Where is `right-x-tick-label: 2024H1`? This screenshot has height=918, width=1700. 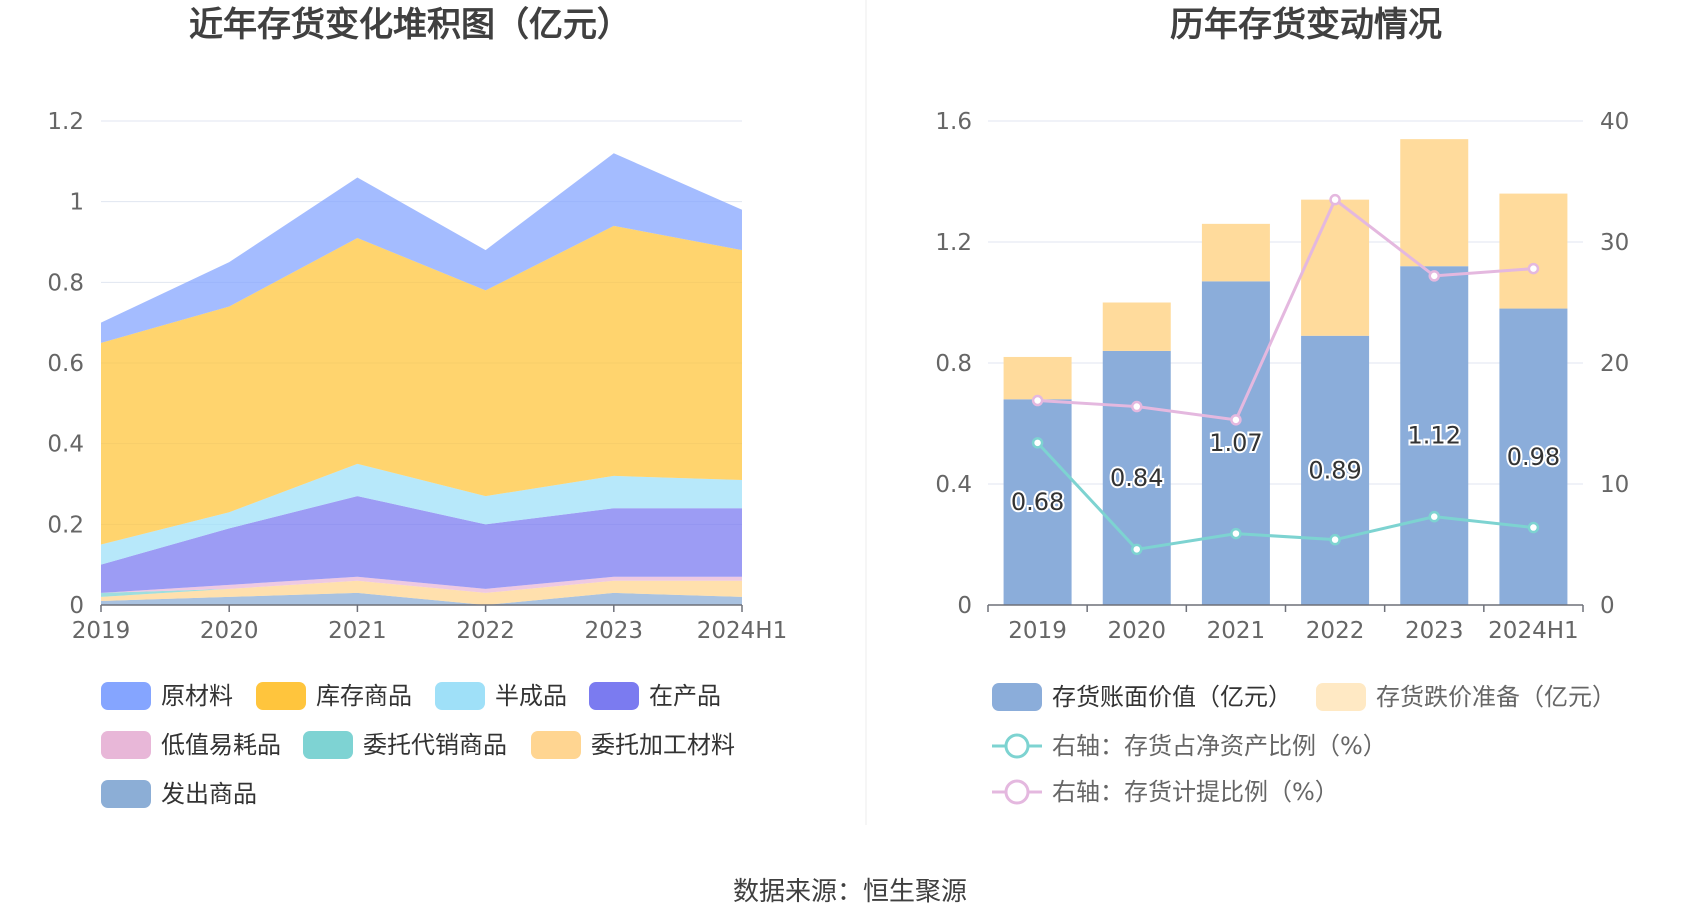
right-x-tick-label: 2024H1 is located at coordinates (1533, 631).